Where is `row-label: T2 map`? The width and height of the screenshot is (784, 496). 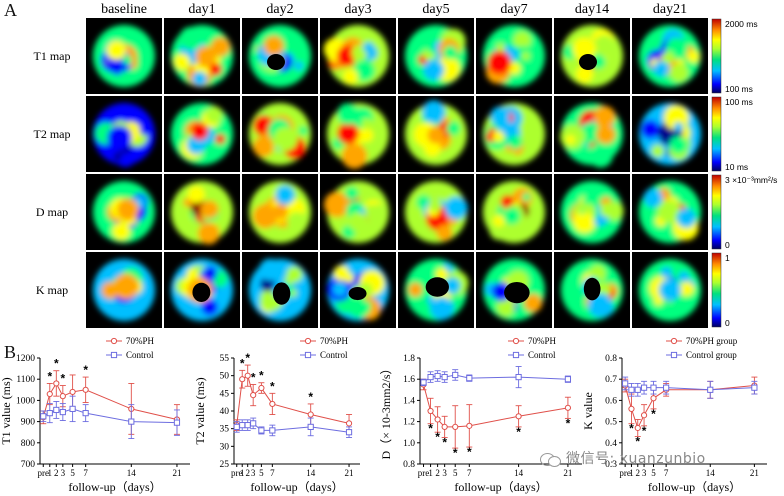 row-label: T2 map is located at coordinates (52, 134).